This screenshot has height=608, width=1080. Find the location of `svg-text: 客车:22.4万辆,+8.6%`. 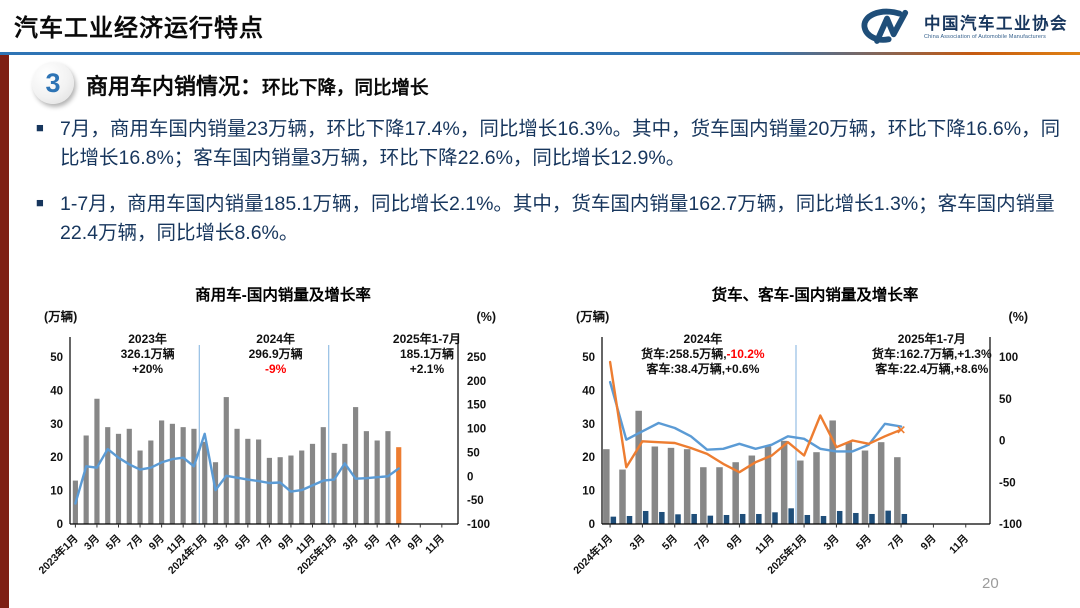

svg-text: 客车:22.4万辆,+8.6% is located at coordinates (931, 368).